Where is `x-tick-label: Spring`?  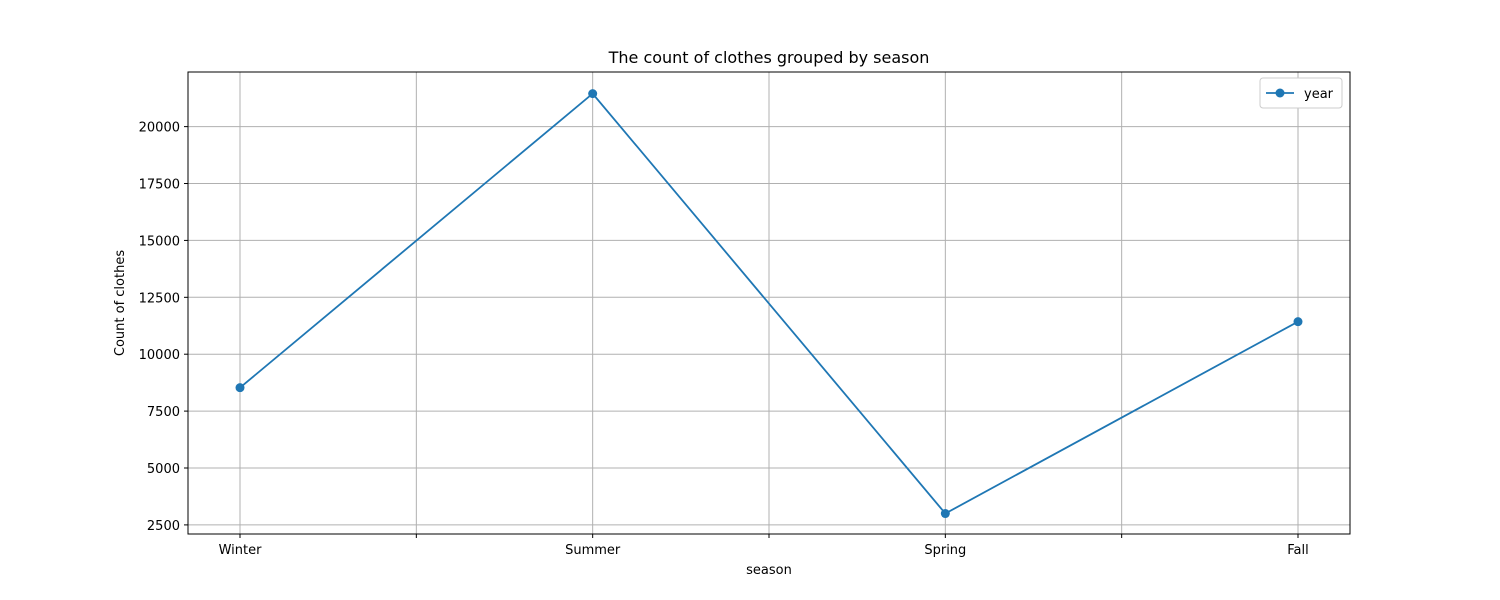 x-tick-label: Spring is located at coordinates (945, 550).